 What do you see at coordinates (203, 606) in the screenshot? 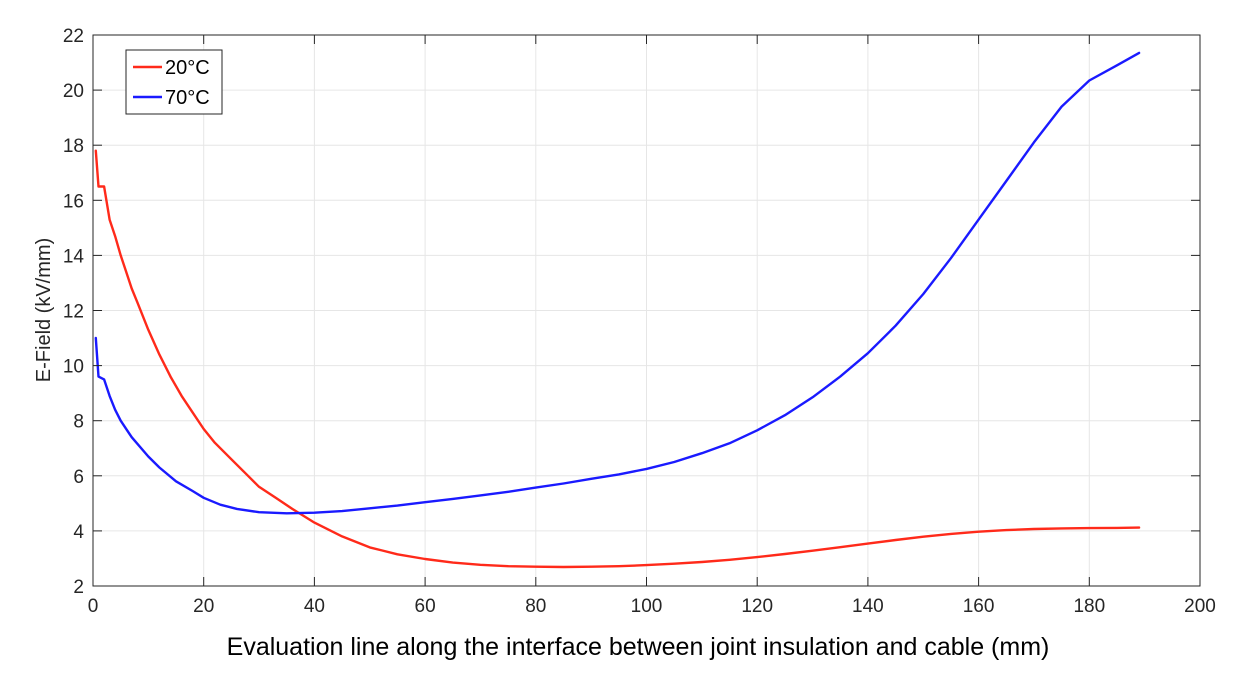
I see `x-tick-label: 20` at bounding box center [203, 606].